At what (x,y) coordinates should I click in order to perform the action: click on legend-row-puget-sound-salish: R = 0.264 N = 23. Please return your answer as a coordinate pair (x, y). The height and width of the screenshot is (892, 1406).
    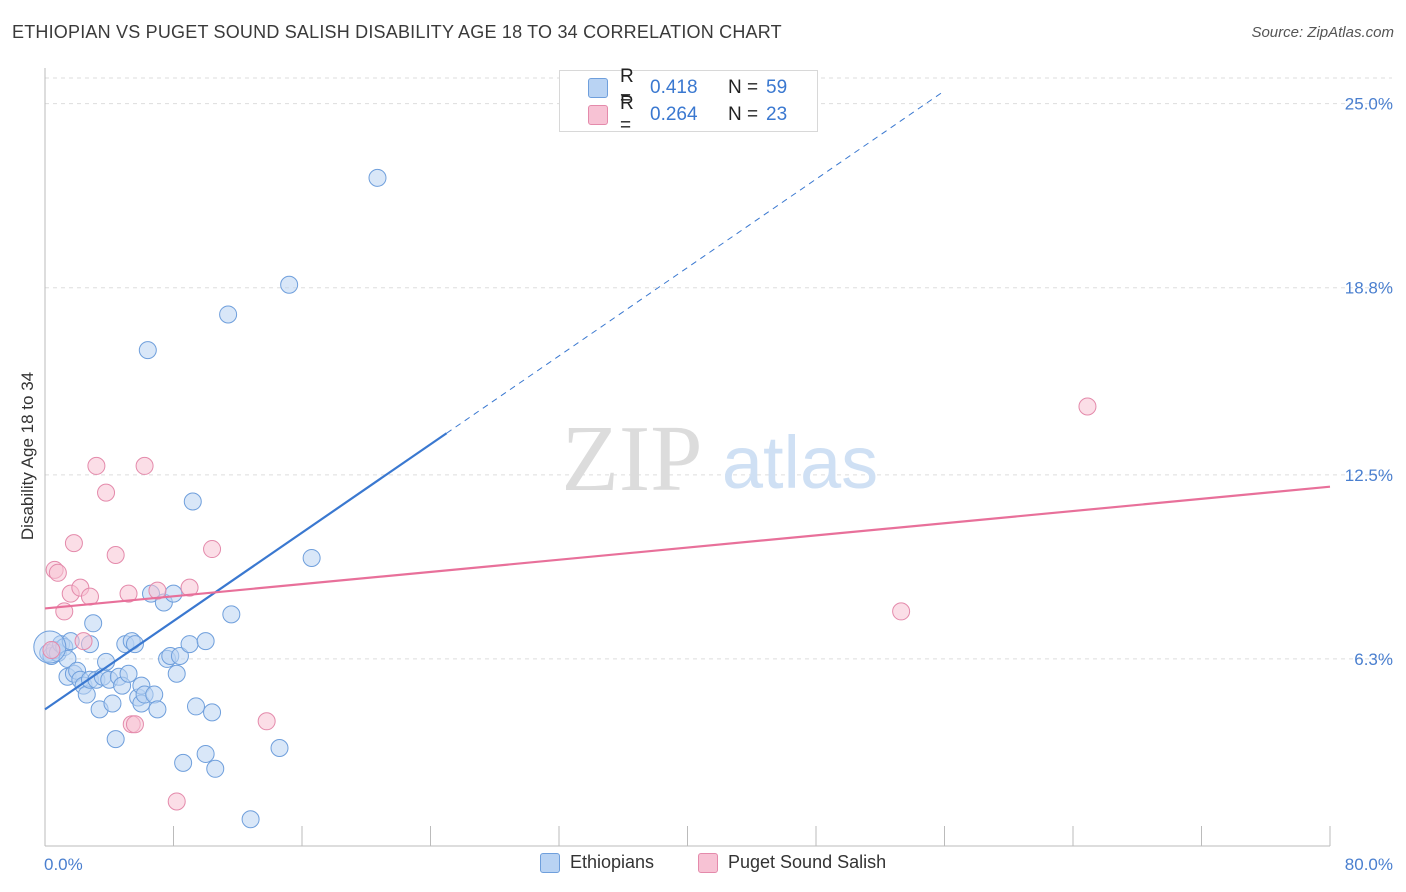
    Looking at the image, I should click on (688, 114).